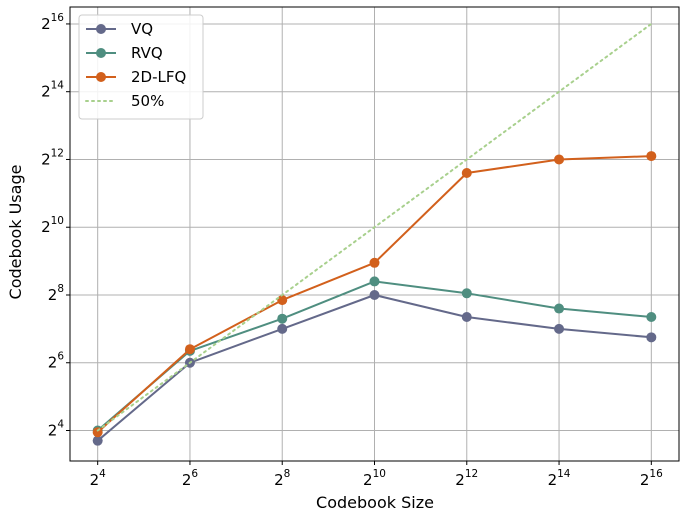 This screenshot has width=685, height=512. I want to click on y-tick-label: 24, so click(56, 429).